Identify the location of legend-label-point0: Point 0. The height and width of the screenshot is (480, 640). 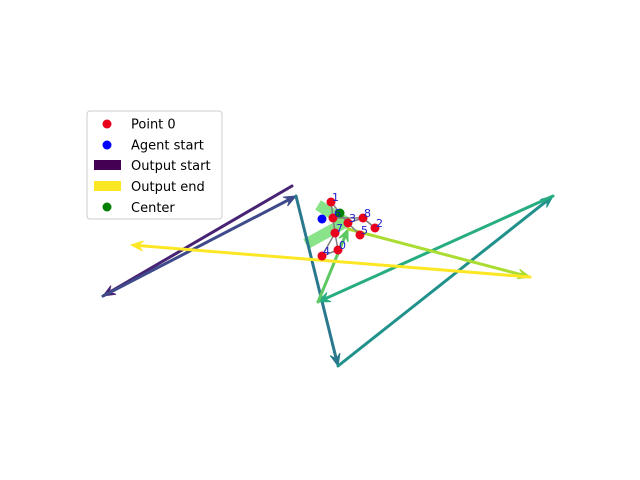
(153, 125).